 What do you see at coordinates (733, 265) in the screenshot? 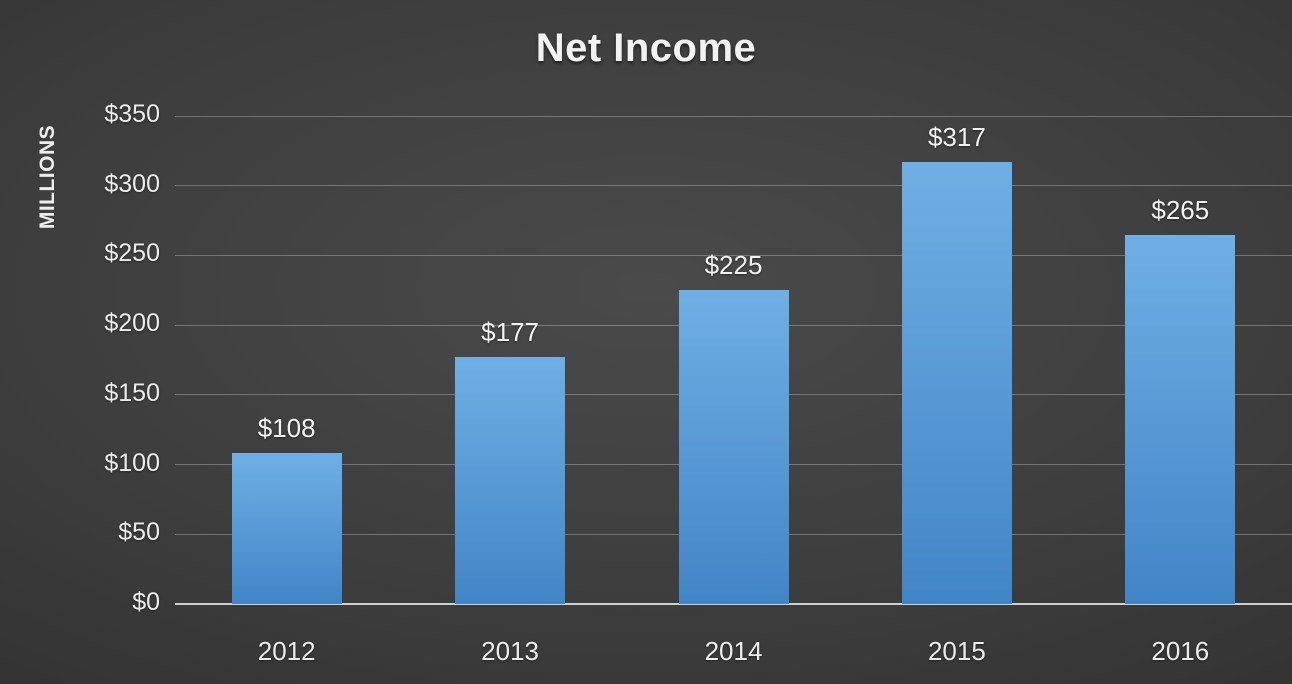
I see `bar-value-label-2014: $225` at bounding box center [733, 265].